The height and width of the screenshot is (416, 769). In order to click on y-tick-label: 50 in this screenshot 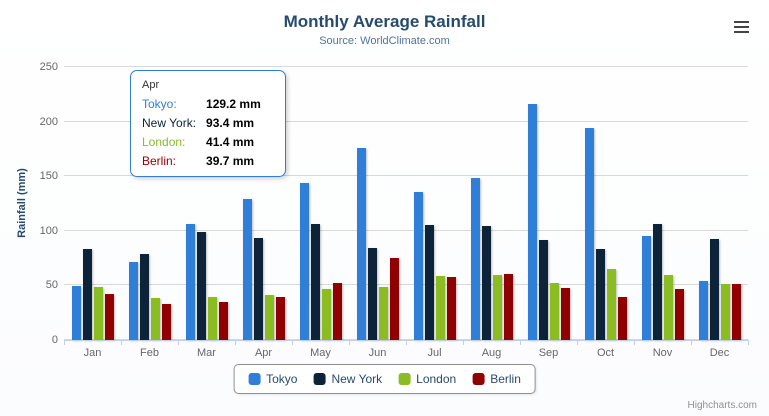, I will do `click(51, 285)`.